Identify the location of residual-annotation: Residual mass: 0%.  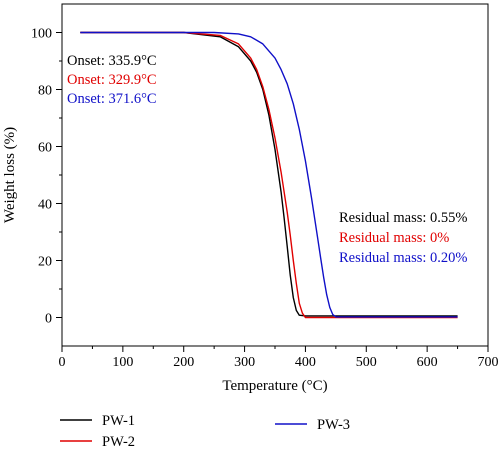
(394, 238).